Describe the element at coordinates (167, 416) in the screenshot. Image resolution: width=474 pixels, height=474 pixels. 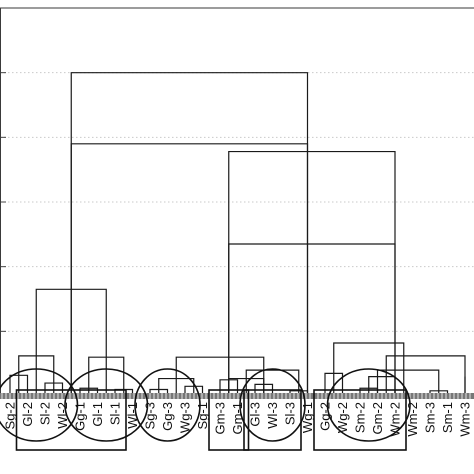
I see `leaf-label: Gg-3` at that location.